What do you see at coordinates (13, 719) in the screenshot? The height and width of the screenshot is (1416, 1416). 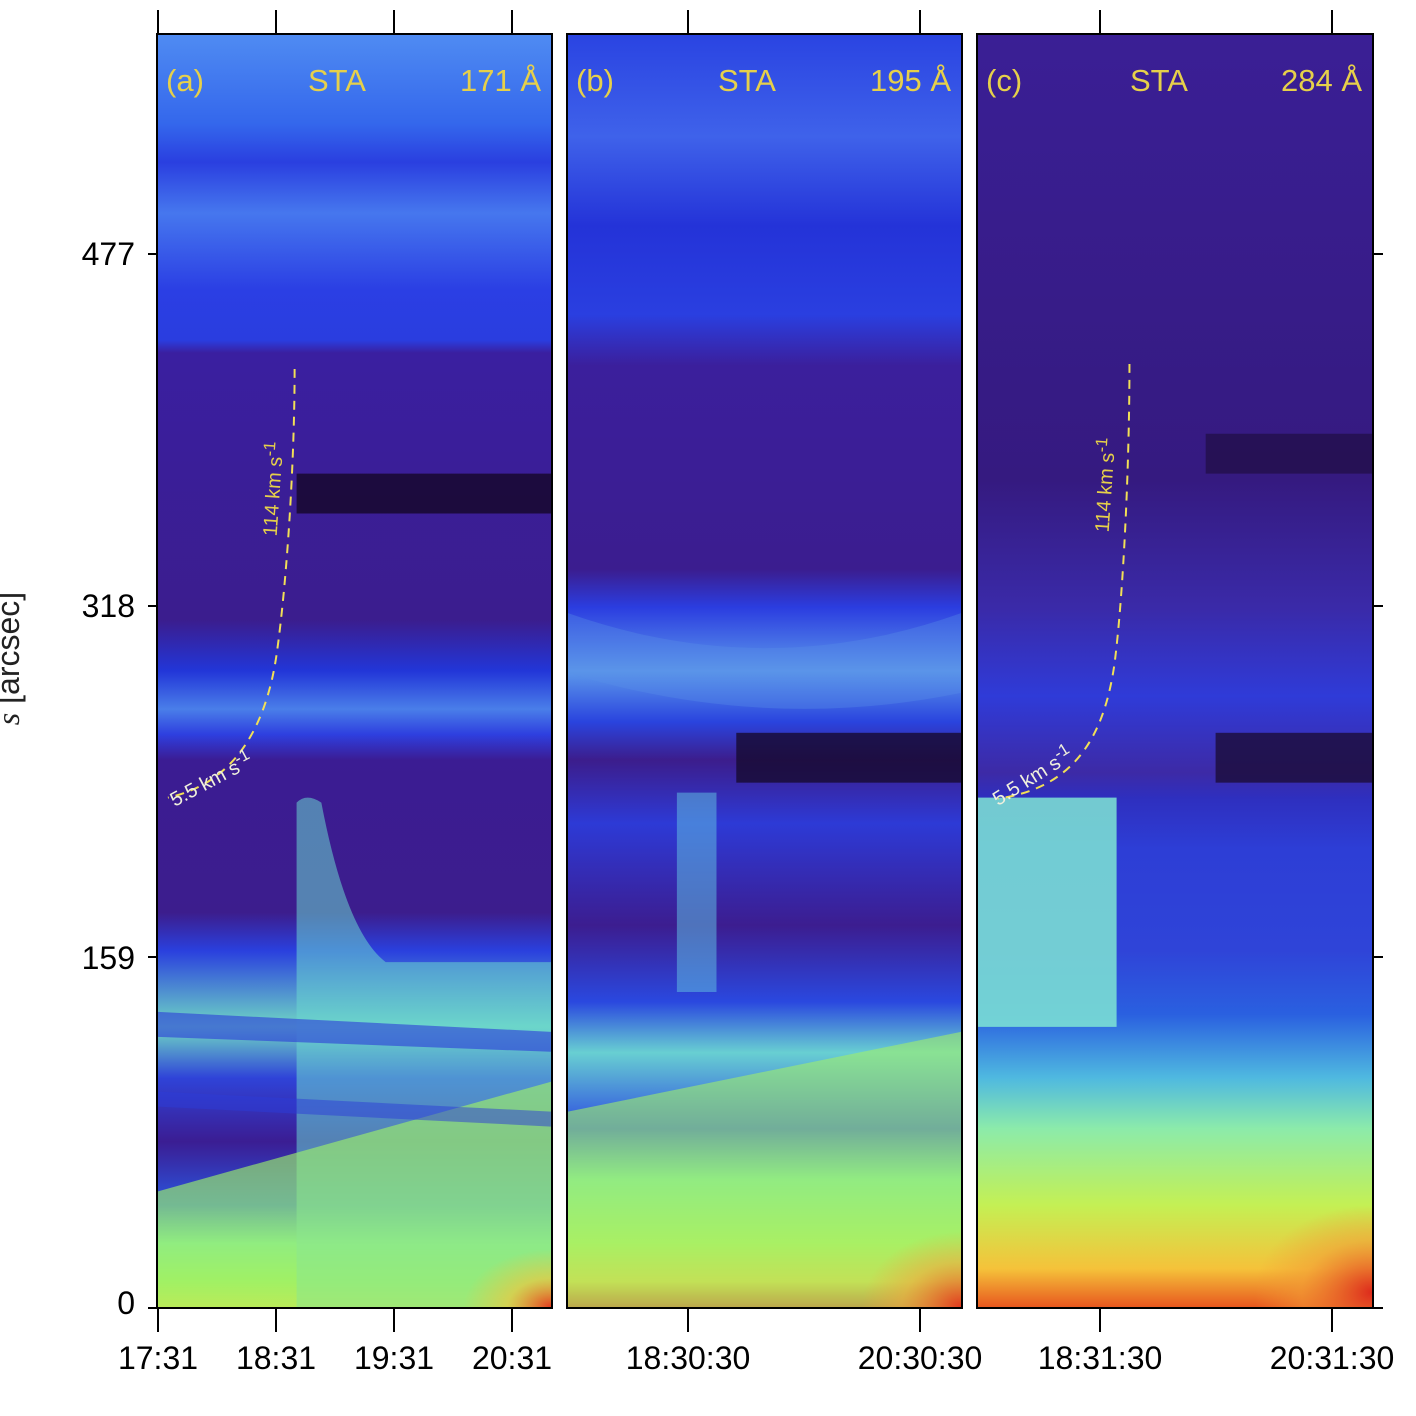 I see `y-axis-variable: s` at bounding box center [13, 719].